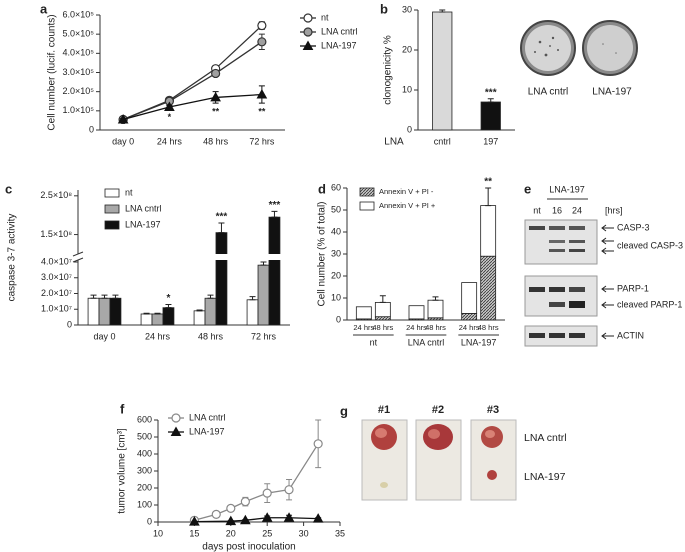  Describe the element at coordinates (181, 257) in the screenshot. I see `axis-break` at that location.